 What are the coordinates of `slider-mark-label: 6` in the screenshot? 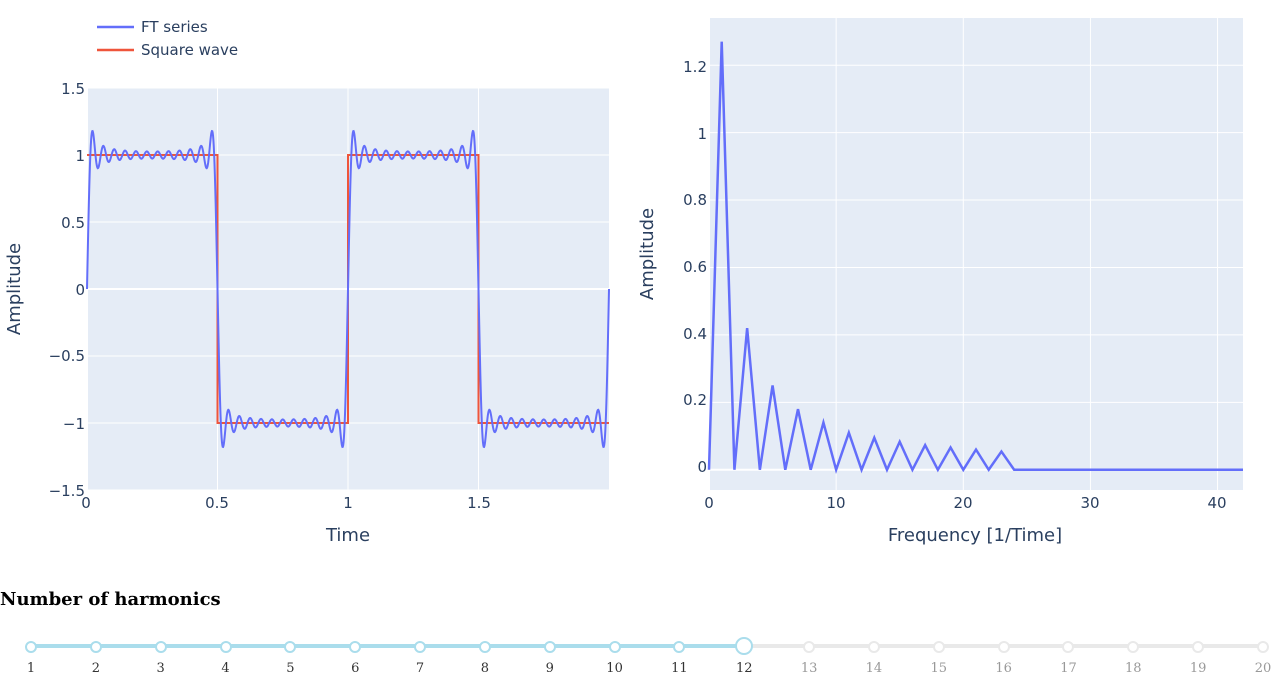 It's located at (355, 668).